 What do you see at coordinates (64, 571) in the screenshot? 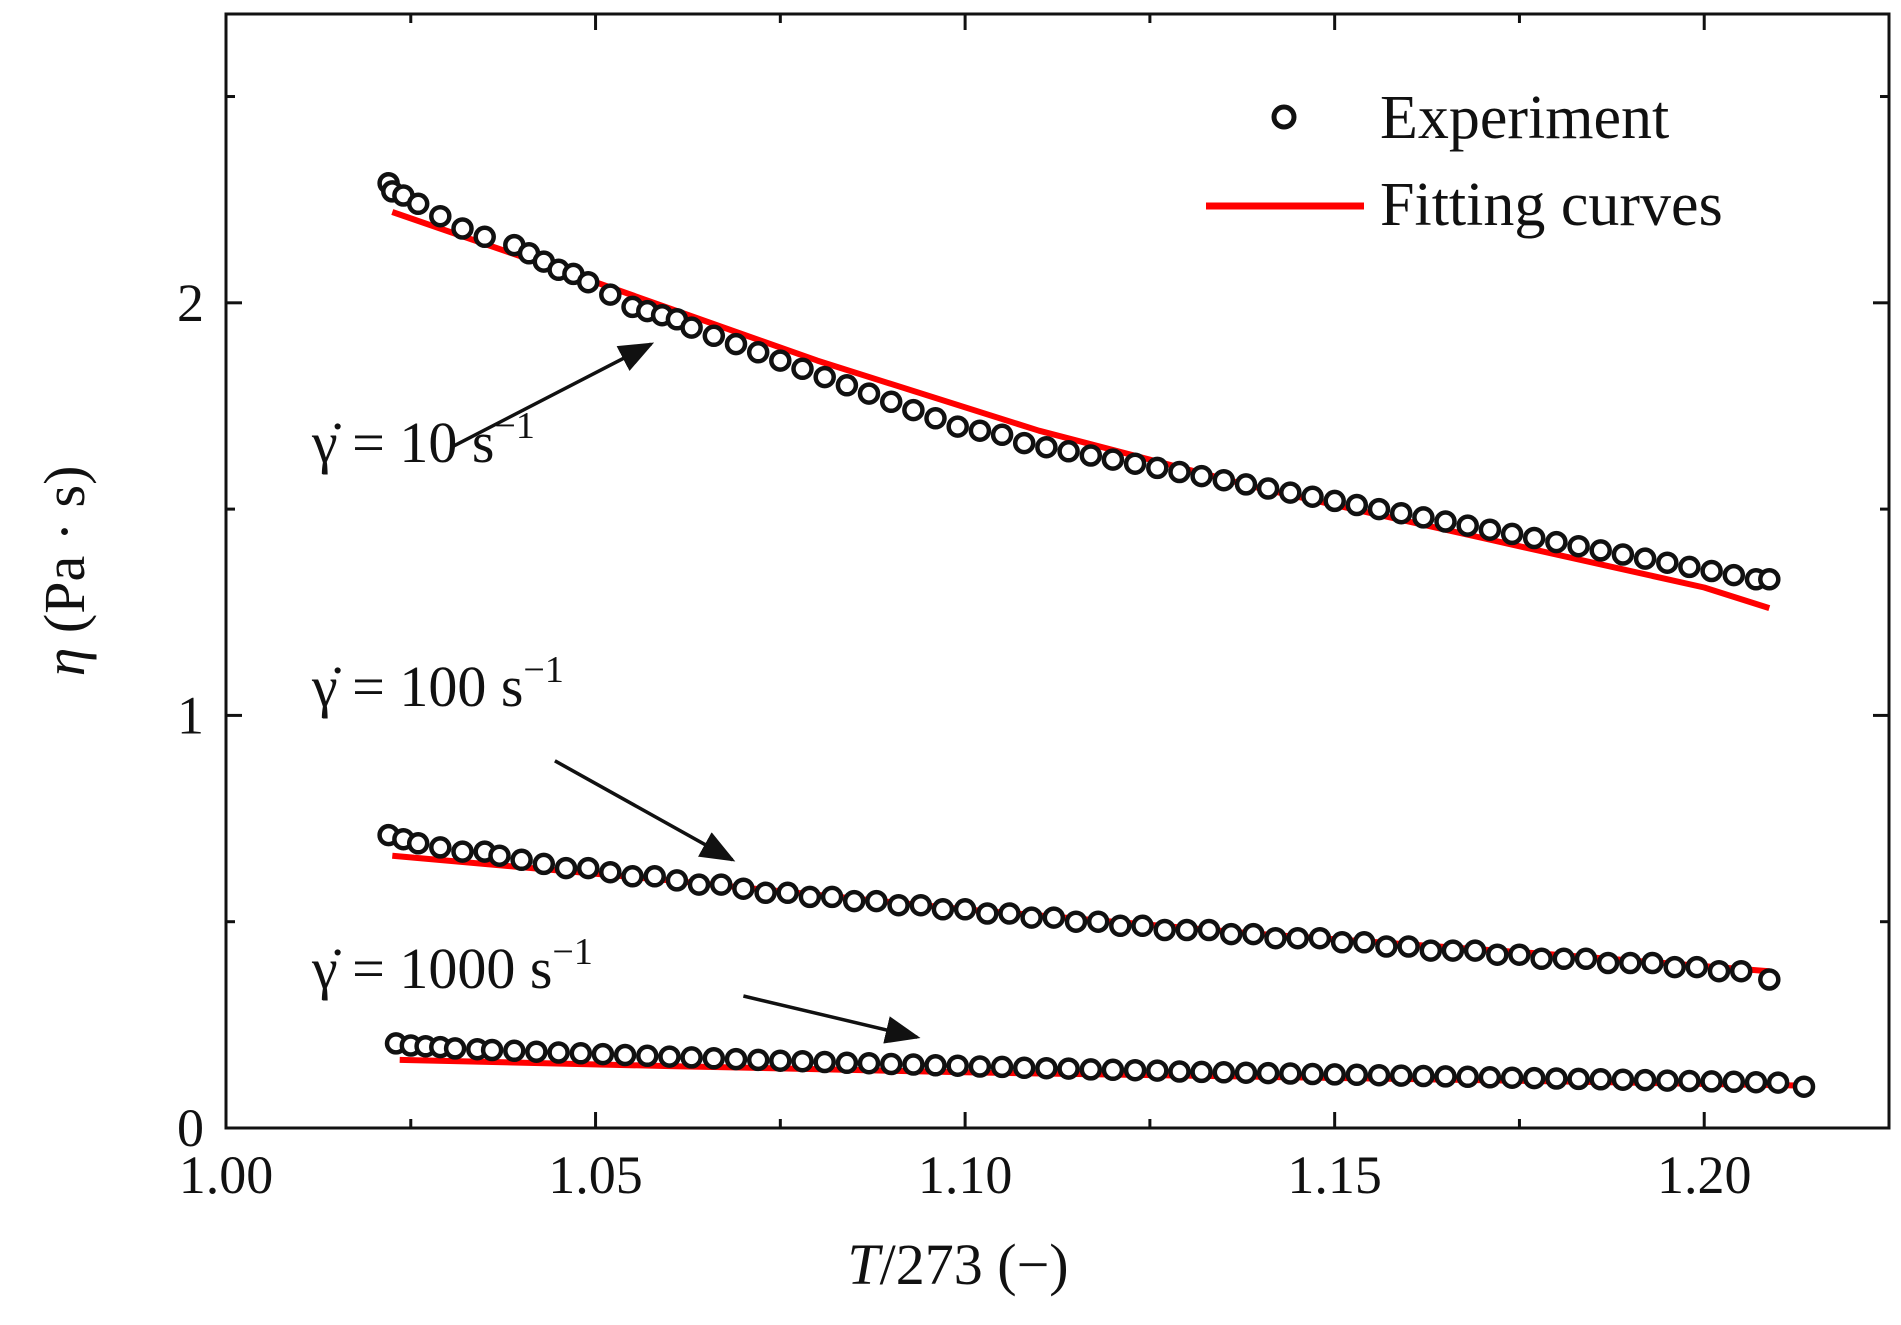
I see `y-axis-title: η (Pa · s)` at bounding box center [64, 571].